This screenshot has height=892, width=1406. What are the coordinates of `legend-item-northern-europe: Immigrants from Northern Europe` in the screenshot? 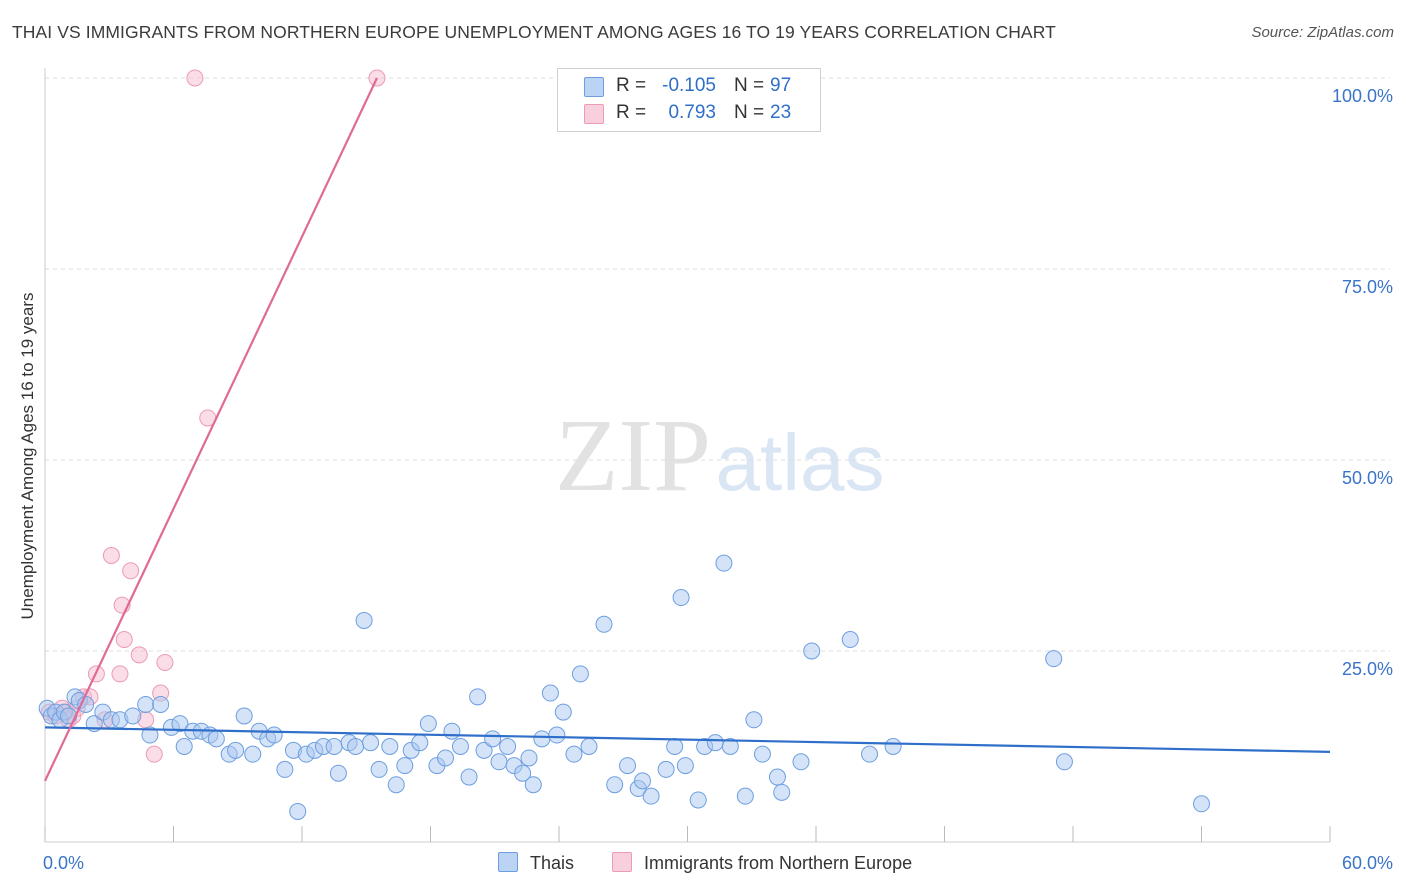 It's located at (762, 863).